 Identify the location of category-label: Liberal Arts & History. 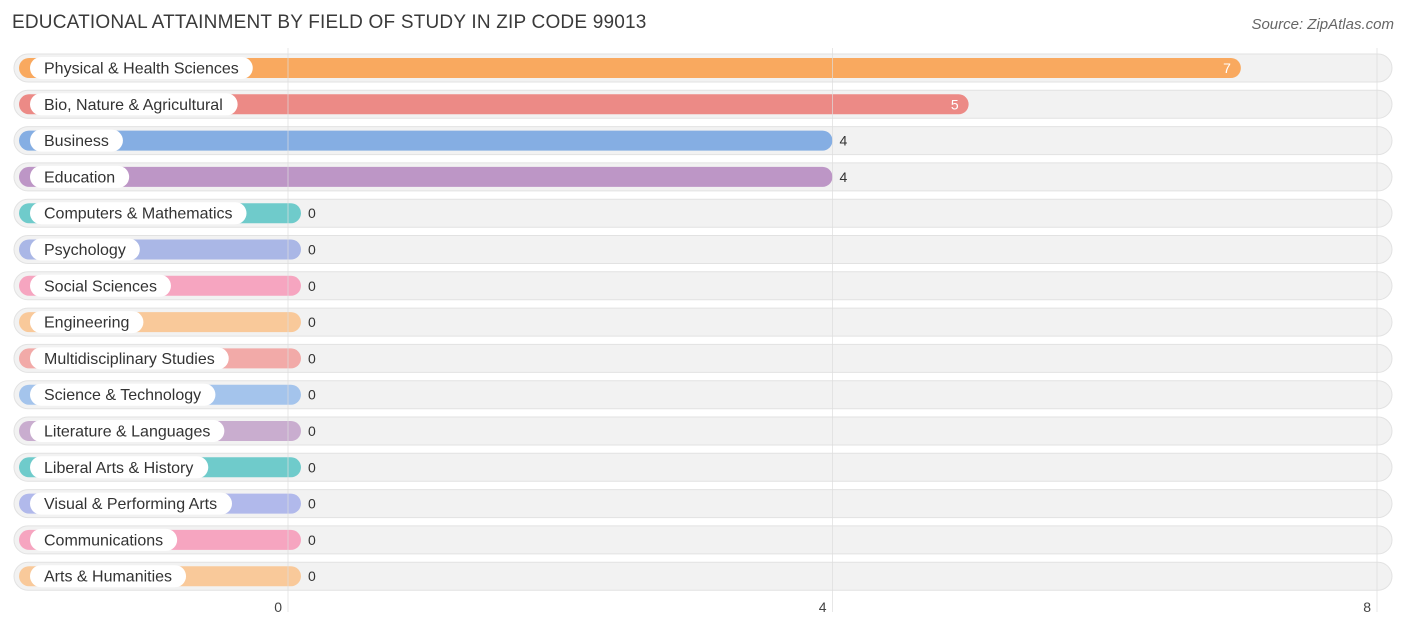
(118, 468).